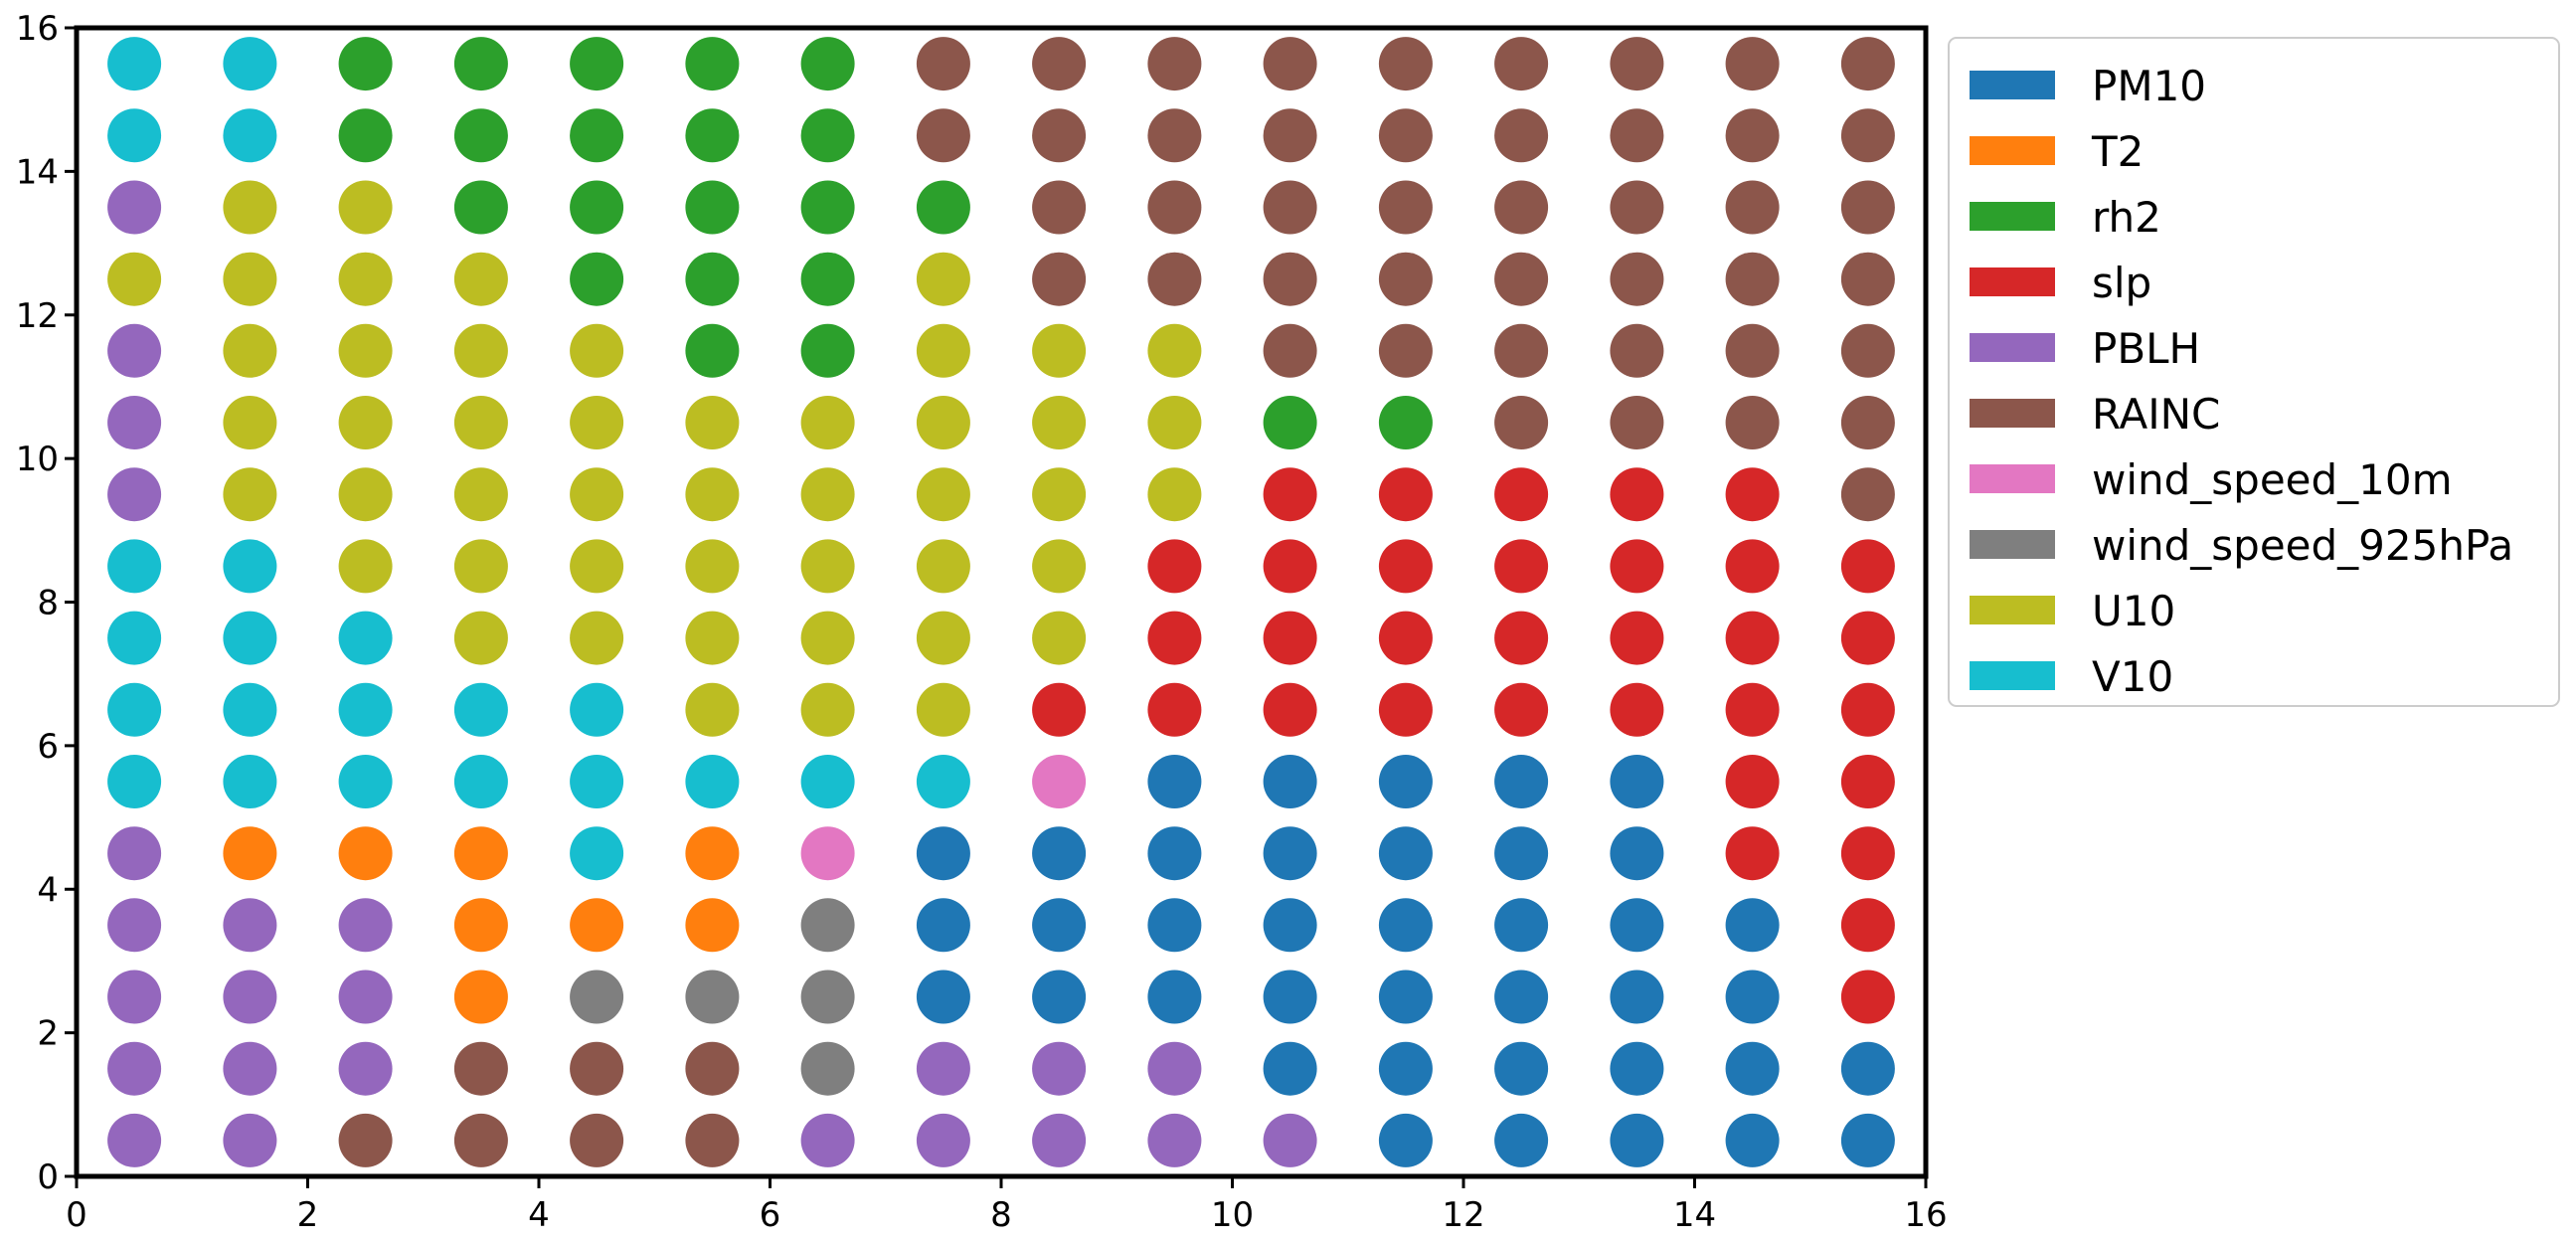 The height and width of the screenshot is (1242, 2576). What do you see at coordinates (76, 1215) in the screenshot?
I see `x-tick-label: 0` at bounding box center [76, 1215].